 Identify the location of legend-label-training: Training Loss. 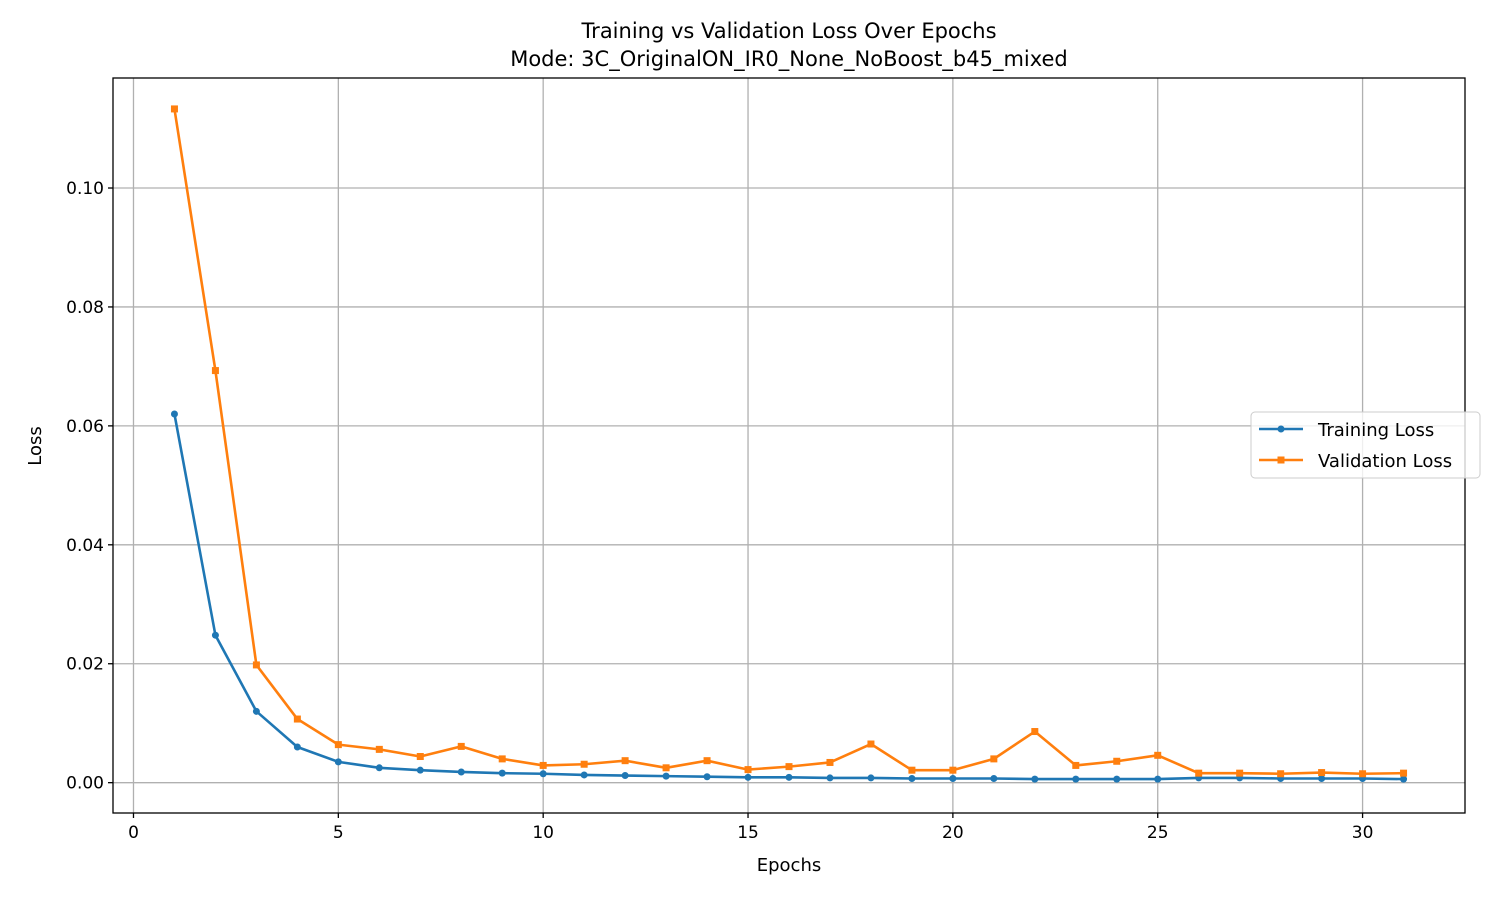
(1375, 430).